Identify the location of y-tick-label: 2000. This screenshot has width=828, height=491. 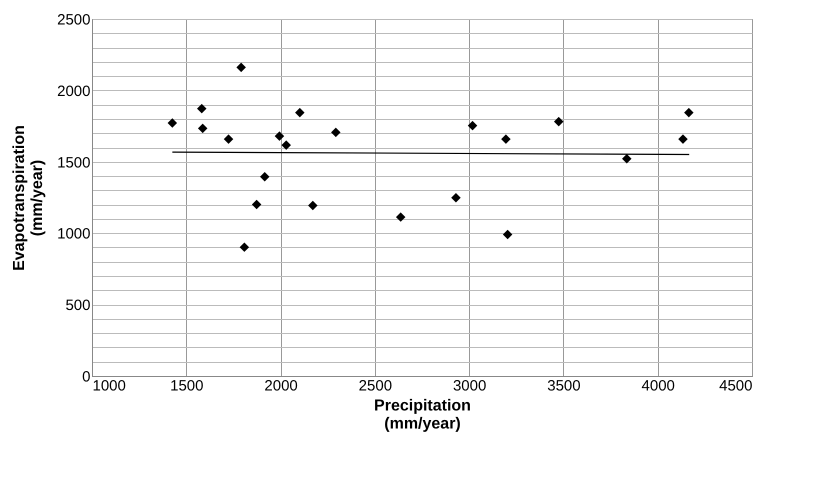
(73, 91).